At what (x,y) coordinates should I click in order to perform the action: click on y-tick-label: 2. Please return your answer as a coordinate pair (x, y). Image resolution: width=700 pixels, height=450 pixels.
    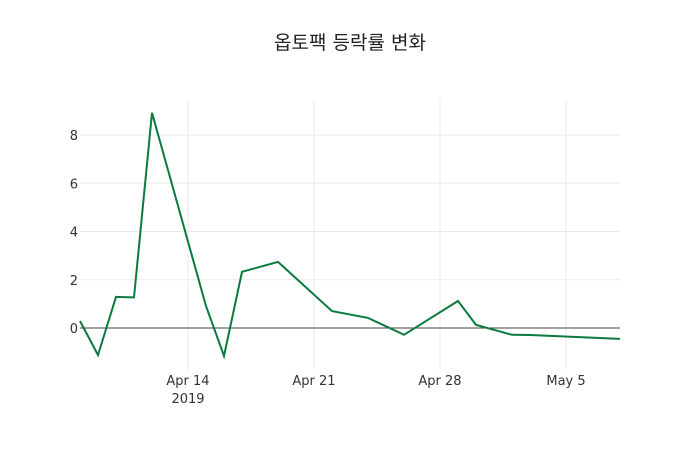
    Looking at the image, I should click on (74, 281).